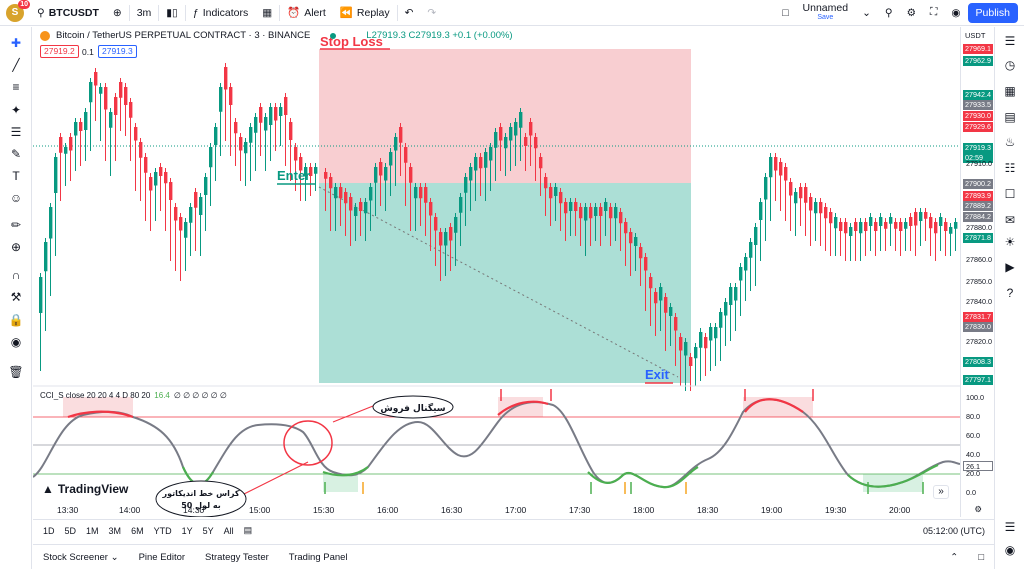  What do you see at coordinates (16, 154) in the screenshot?
I see `brush-icon: ✎` at bounding box center [16, 154].